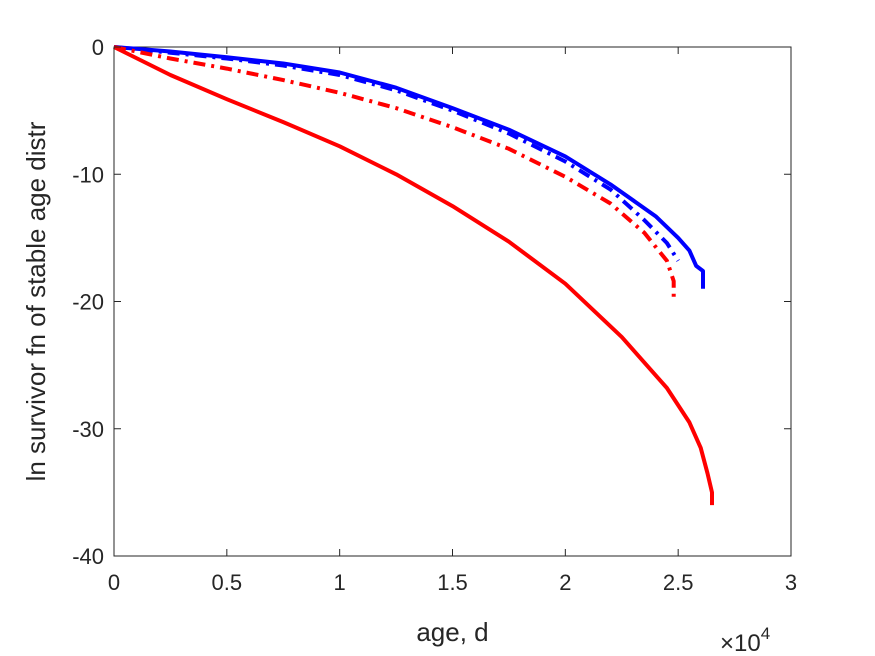 Image resolution: width=875 pixels, height=656 pixels. What do you see at coordinates (98, 47) in the screenshot?
I see `y-tick-label: 0` at bounding box center [98, 47].